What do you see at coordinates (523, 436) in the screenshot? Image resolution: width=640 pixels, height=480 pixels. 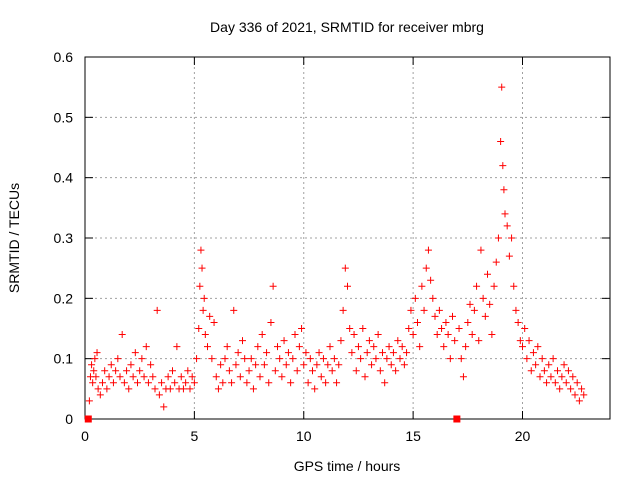 I see `x-tick-label: 20` at bounding box center [523, 436].